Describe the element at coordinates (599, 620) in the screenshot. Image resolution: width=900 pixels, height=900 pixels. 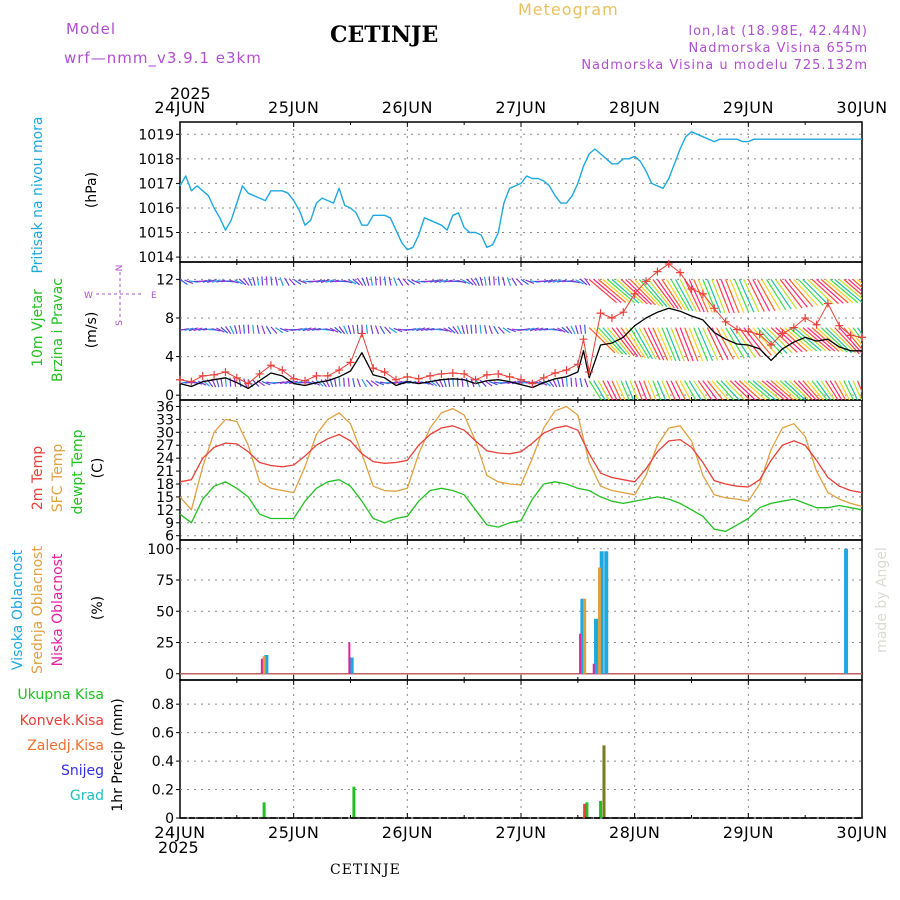
I see `cloud-bar` at that location.